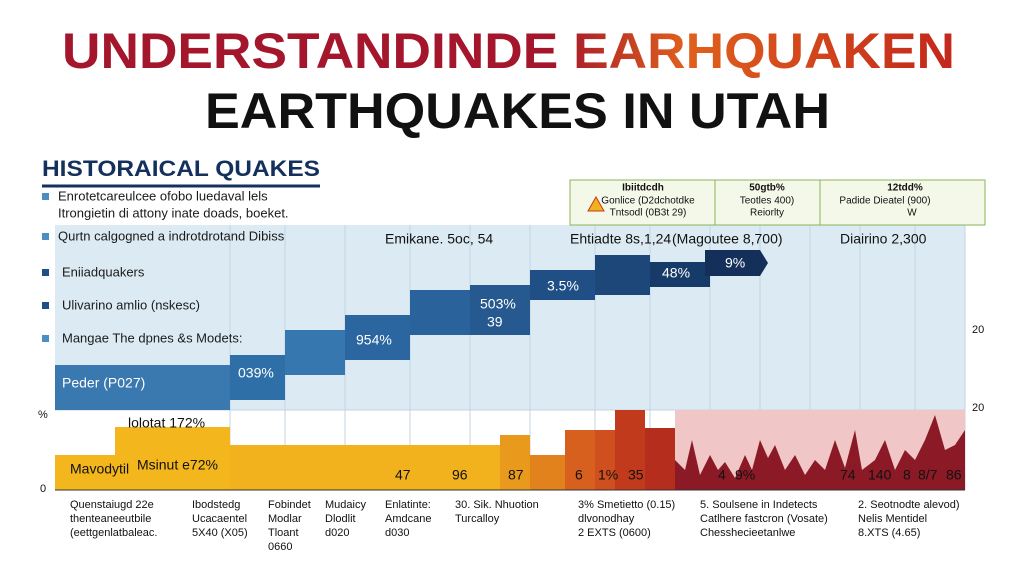 The image size is (1024, 585). I want to click on bottom-label: Ibodstedg, so click(216, 505).